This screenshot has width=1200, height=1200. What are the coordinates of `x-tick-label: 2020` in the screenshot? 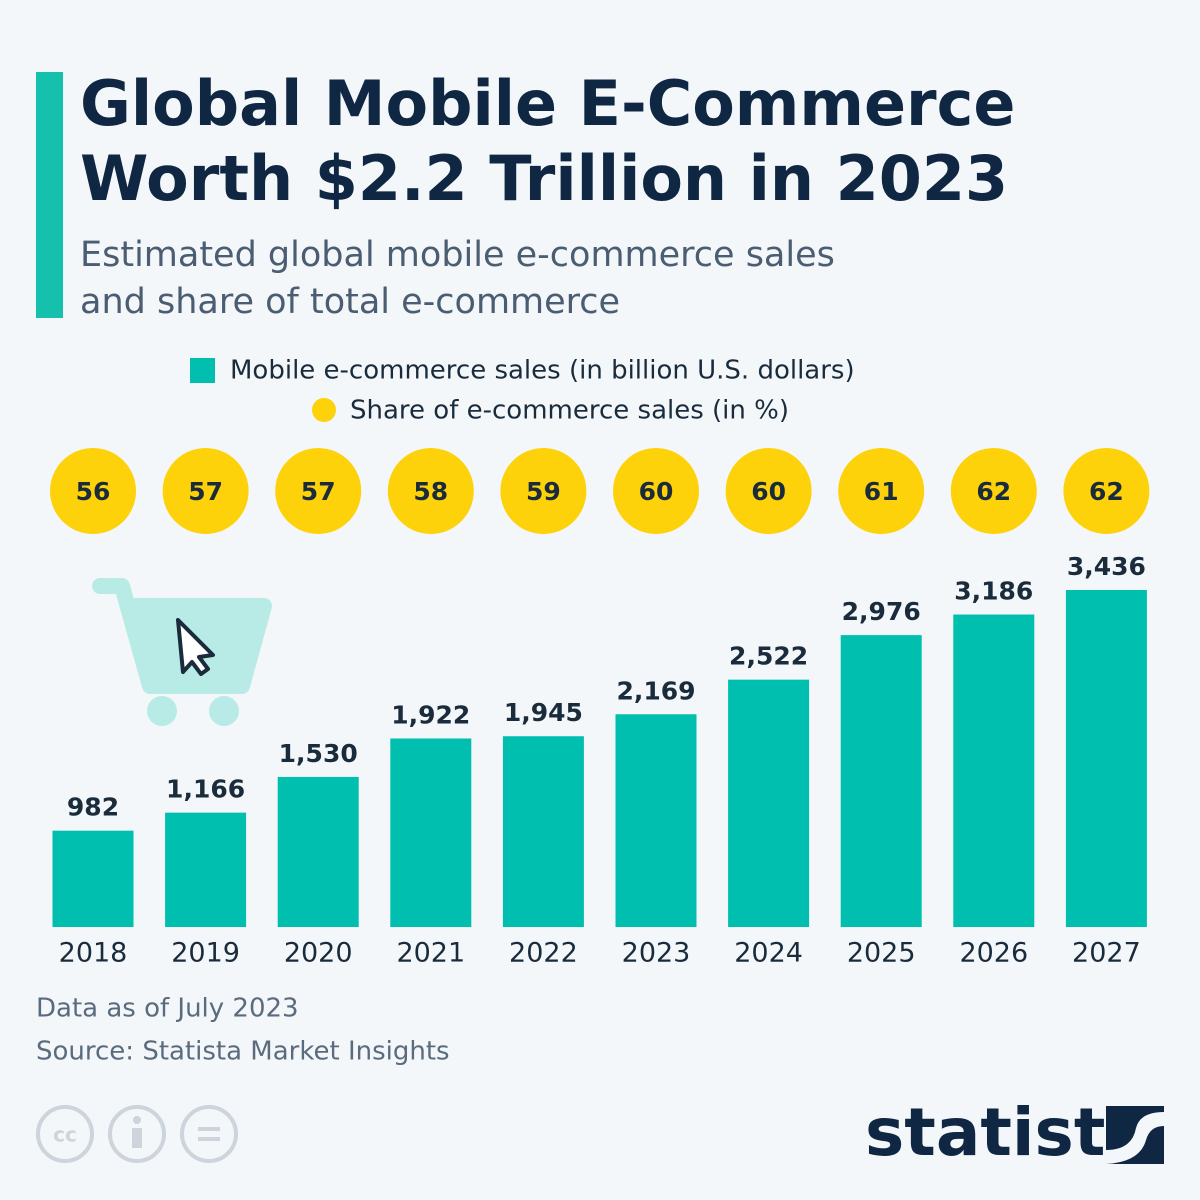 It's located at (318, 953).